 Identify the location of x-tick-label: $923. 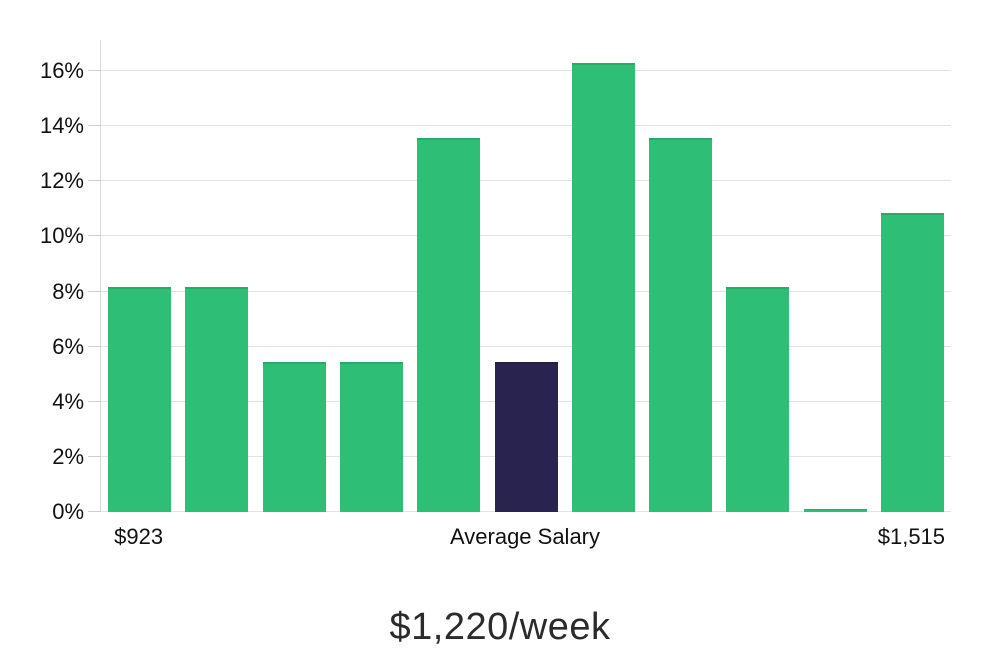
(139, 536).